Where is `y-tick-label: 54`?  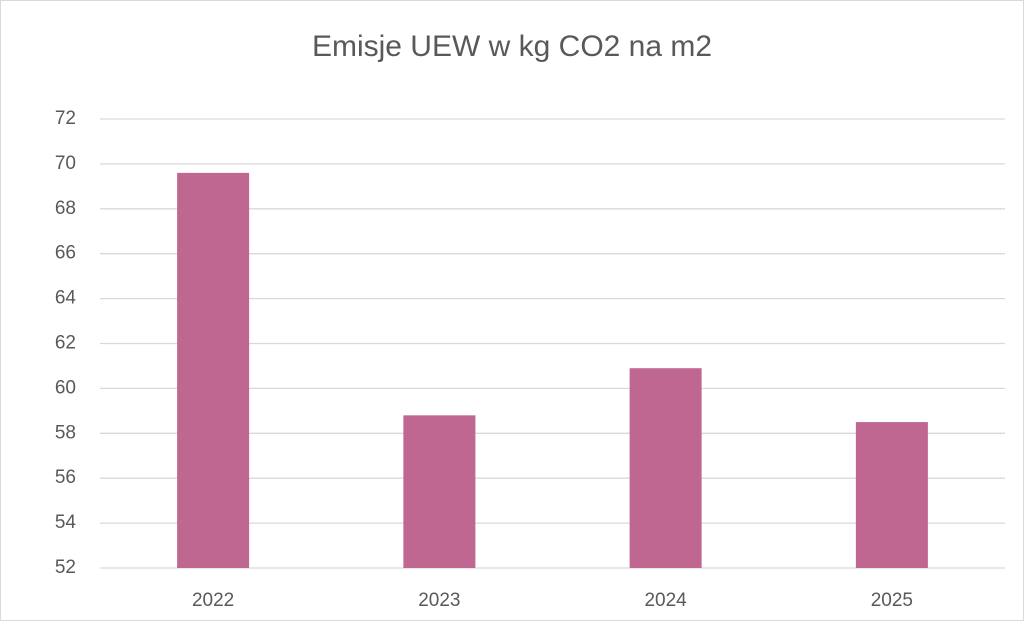 y-tick-label: 54 is located at coordinates (66, 522).